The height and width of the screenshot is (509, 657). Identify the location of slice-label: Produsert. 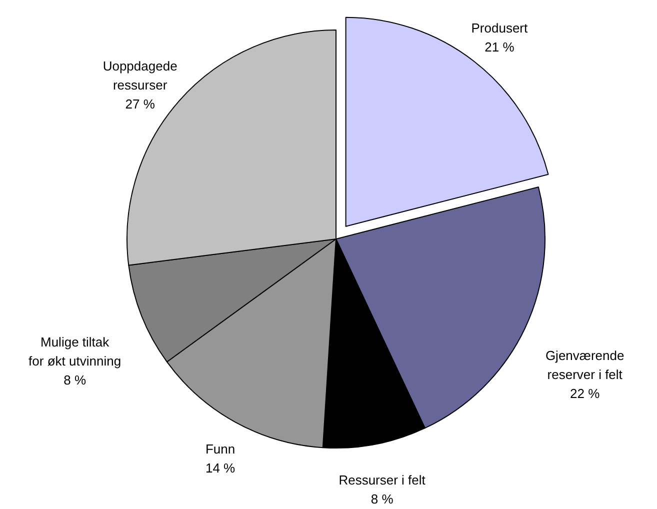
(499, 28).